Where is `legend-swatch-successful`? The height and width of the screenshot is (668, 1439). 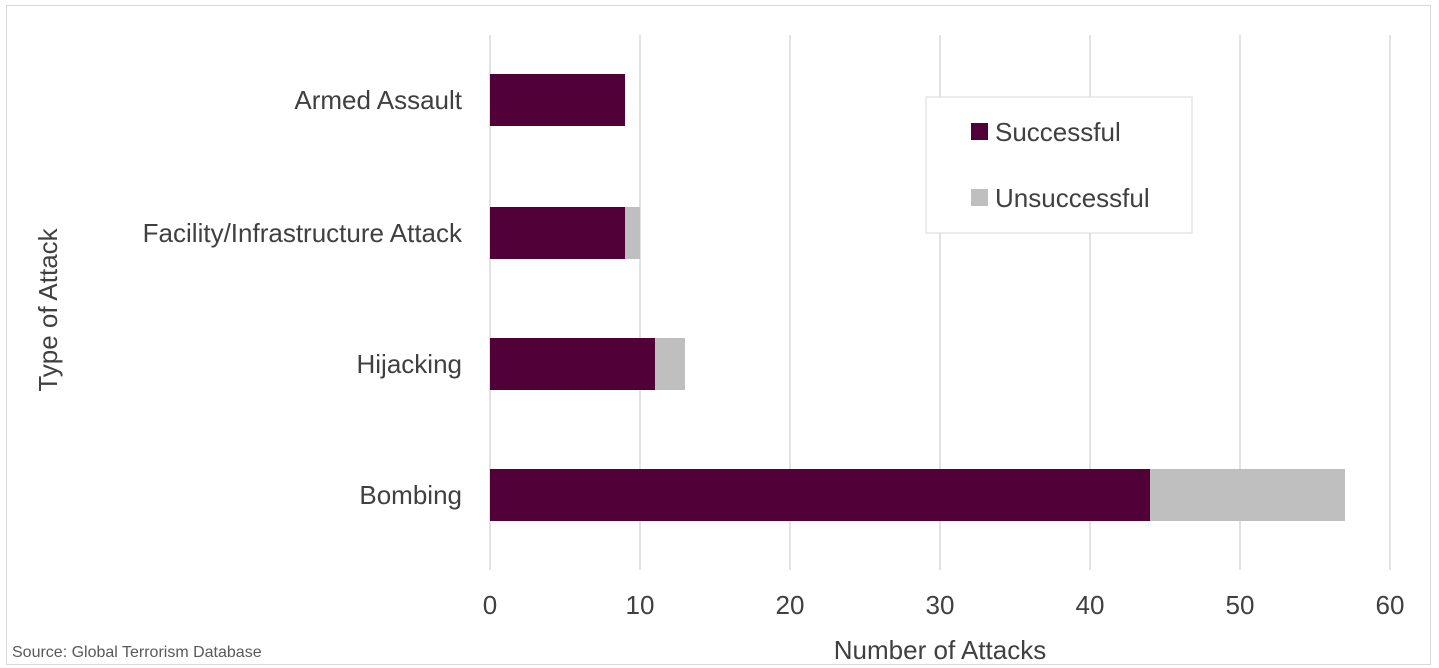
legend-swatch-successful is located at coordinates (979, 131).